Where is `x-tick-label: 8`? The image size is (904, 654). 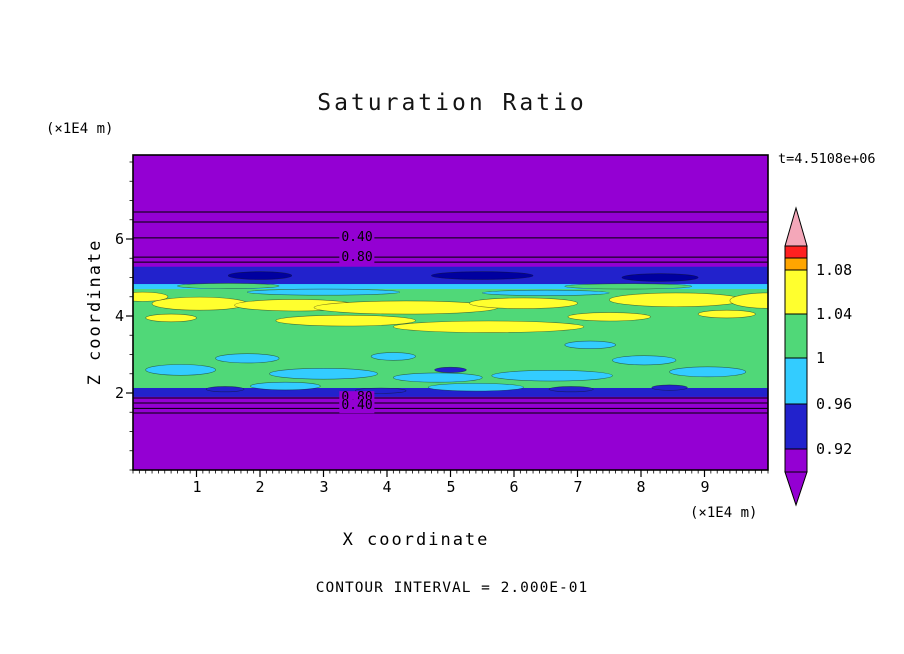 x-tick-label: 8 is located at coordinates (641, 487).